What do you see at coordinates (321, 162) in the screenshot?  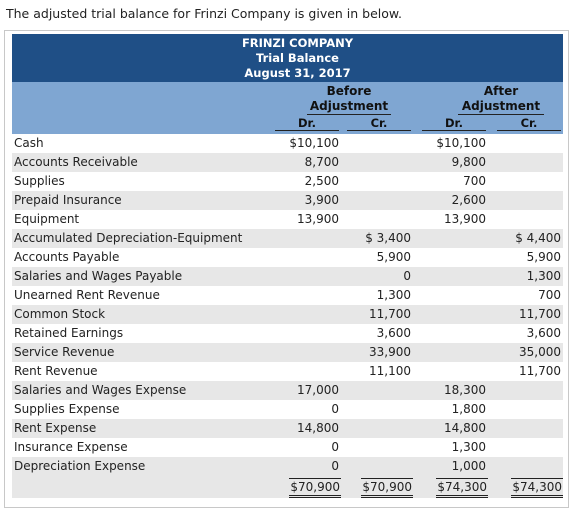 I see `before-dr-value: 8,700` at bounding box center [321, 162].